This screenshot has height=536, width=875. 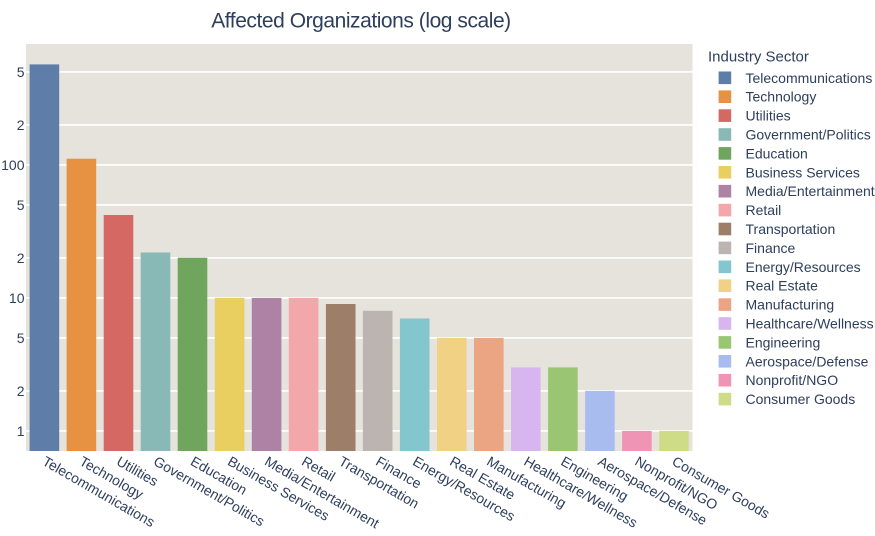 What do you see at coordinates (764, 210) in the screenshot?
I see `svg-text: Retail` at bounding box center [764, 210].